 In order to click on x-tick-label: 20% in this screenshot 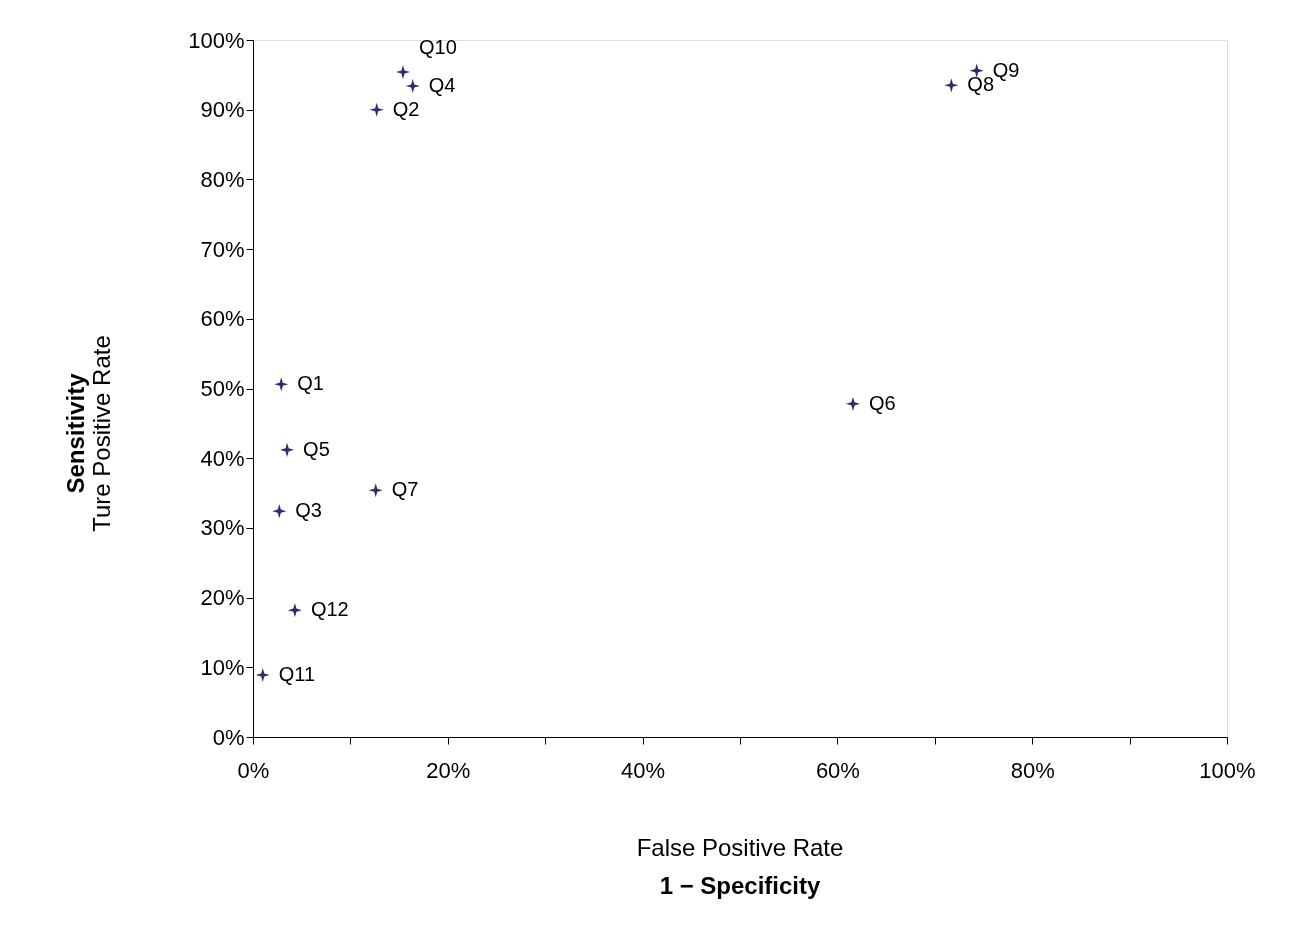, I will do `click(448, 770)`.